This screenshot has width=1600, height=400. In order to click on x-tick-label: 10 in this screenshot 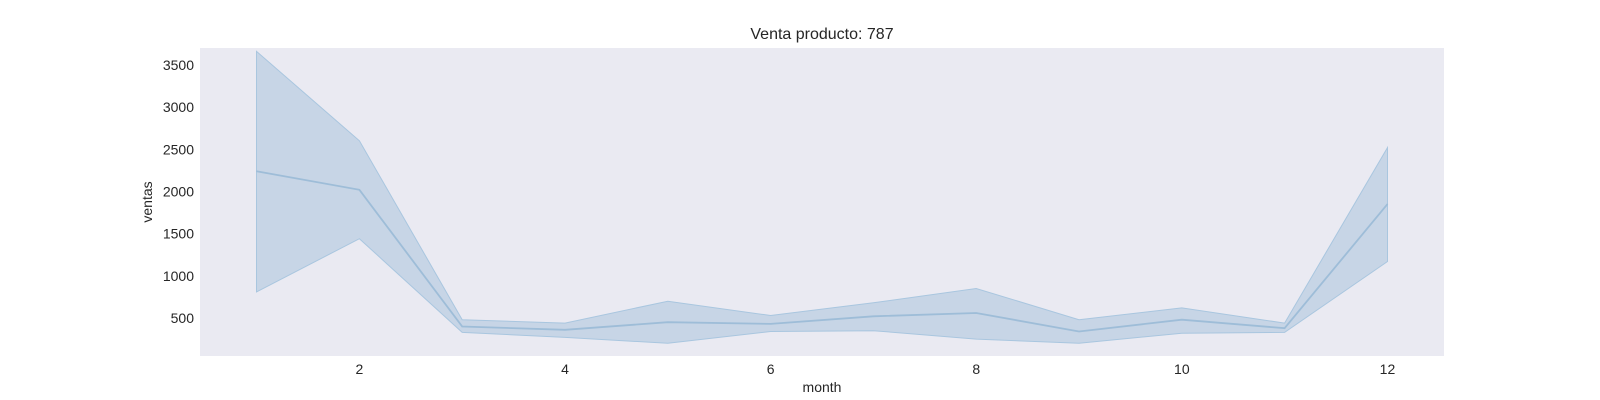, I will do `click(1182, 369)`.